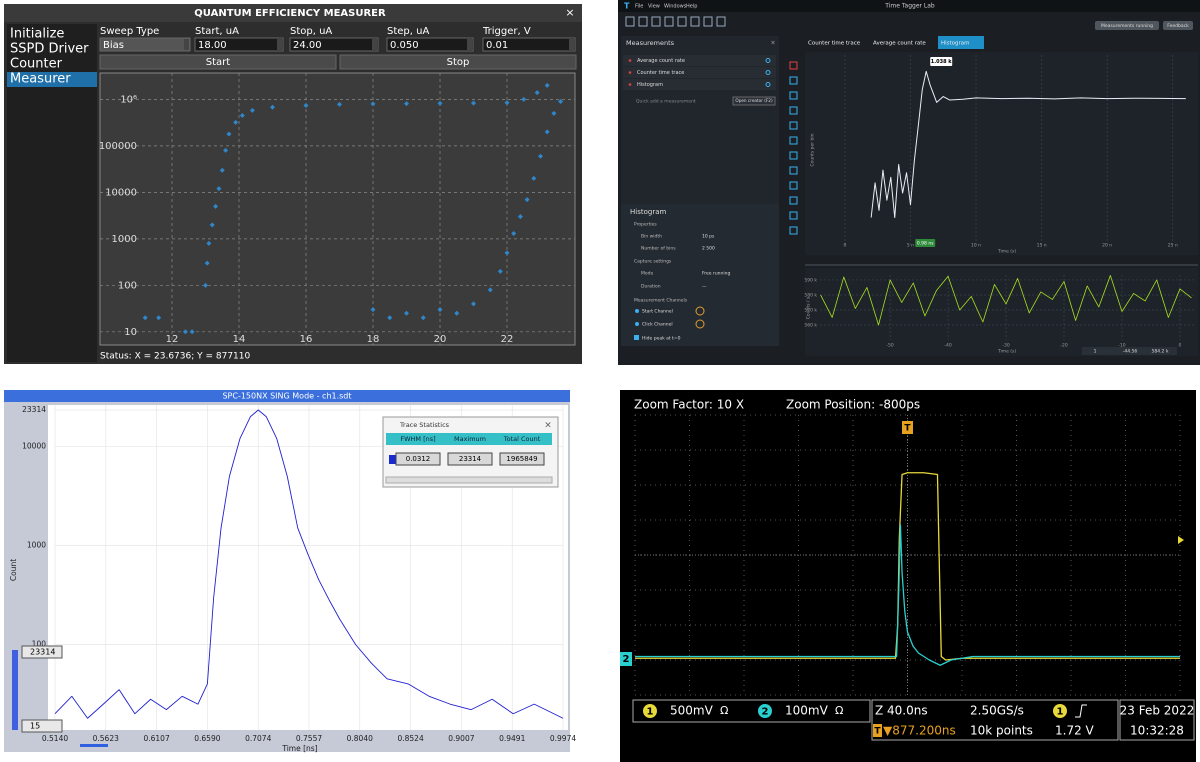  What do you see at coordinates (751, 711) in the screenshot?
I see `vertical-box` at bounding box center [751, 711].